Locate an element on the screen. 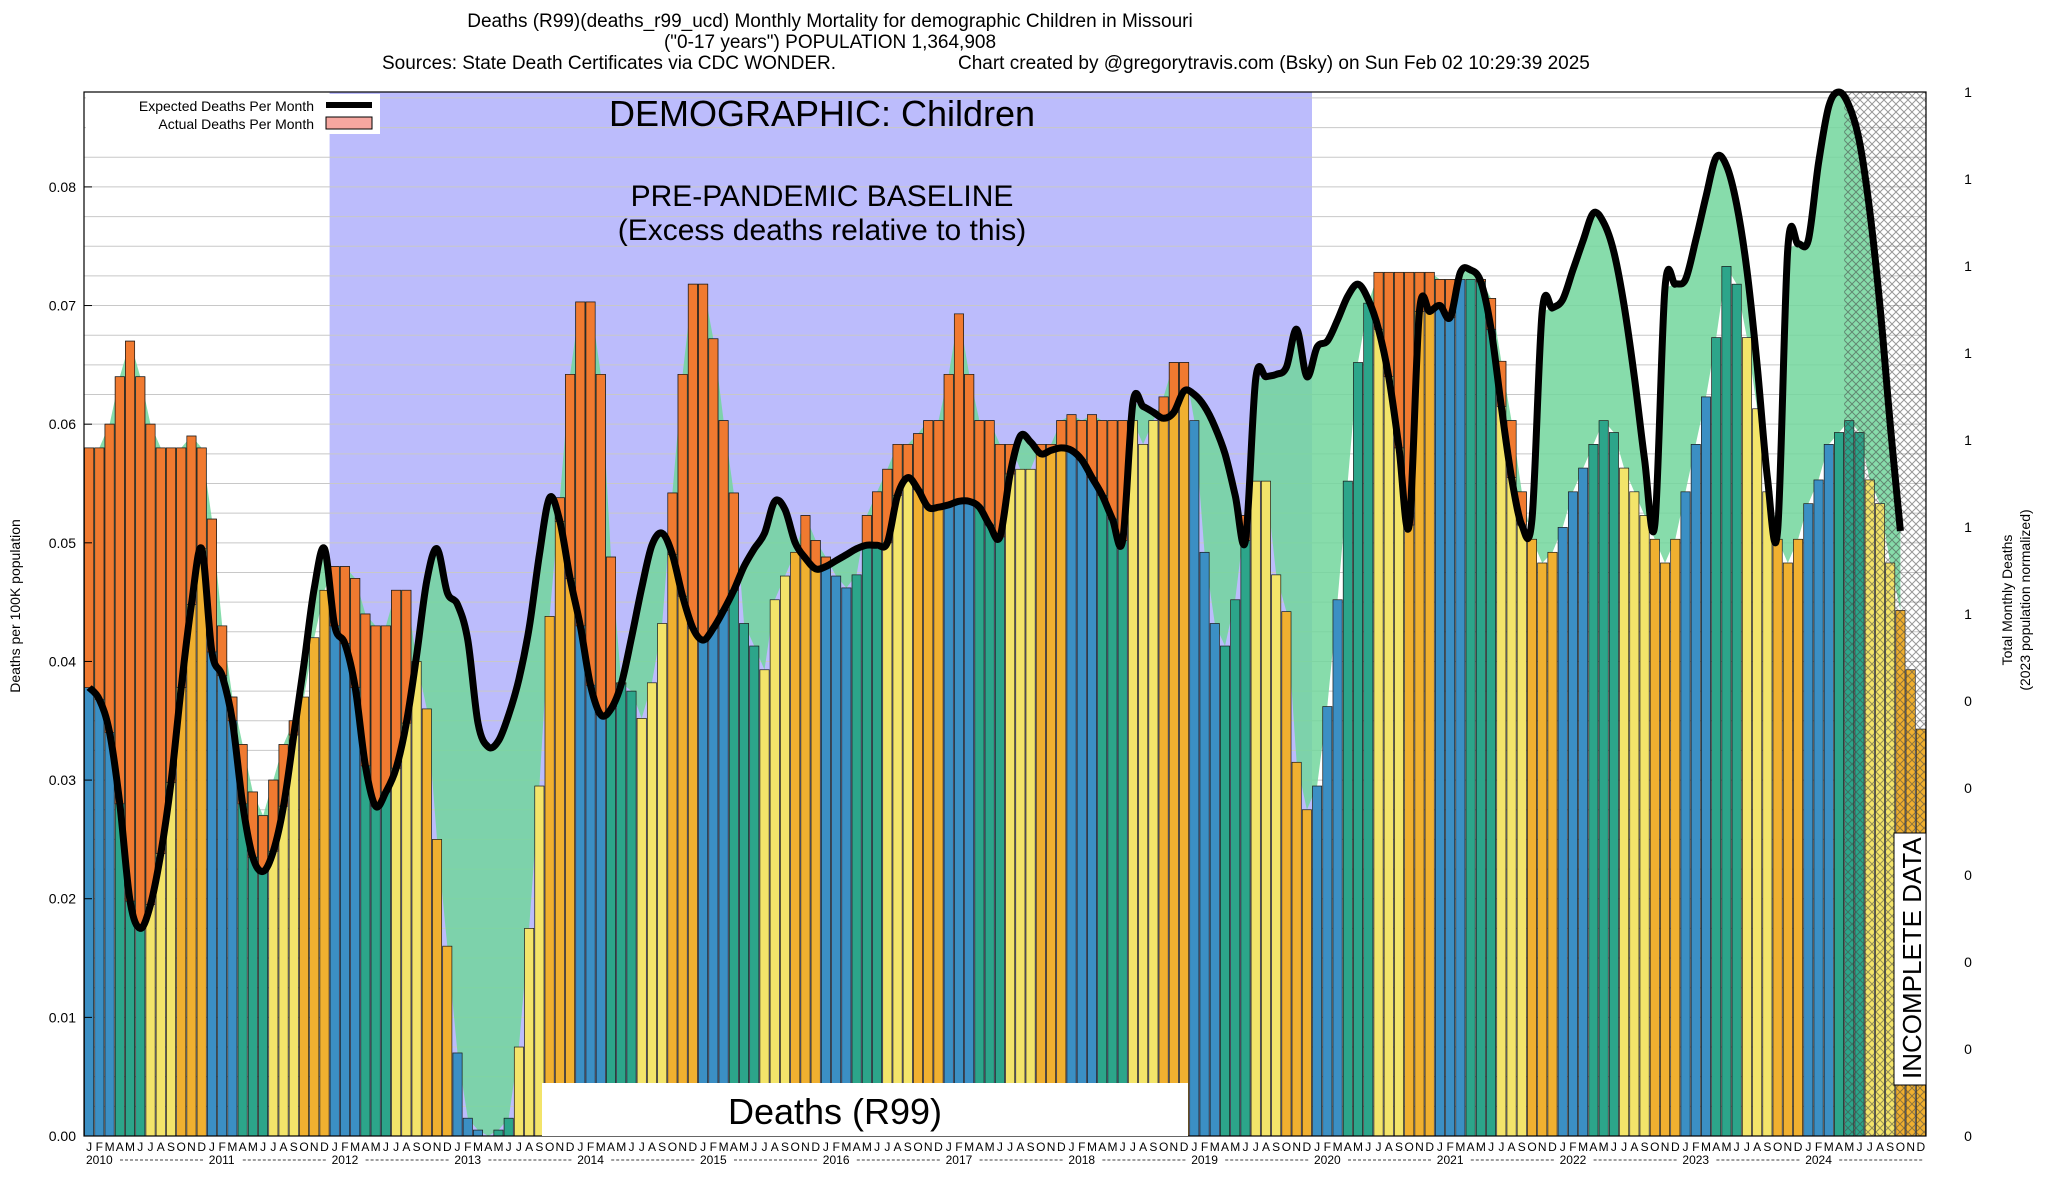 The height and width of the screenshot is (1200, 2048). y2-tick-label: 1 is located at coordinates (1968, 179).